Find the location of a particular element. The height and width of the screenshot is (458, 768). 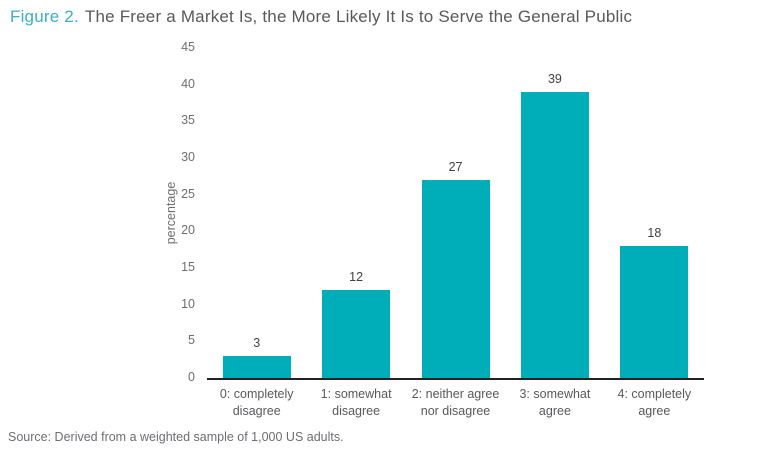

x-axis-category-label: 1: somewhat disagree is located at coordinates (356, 402).